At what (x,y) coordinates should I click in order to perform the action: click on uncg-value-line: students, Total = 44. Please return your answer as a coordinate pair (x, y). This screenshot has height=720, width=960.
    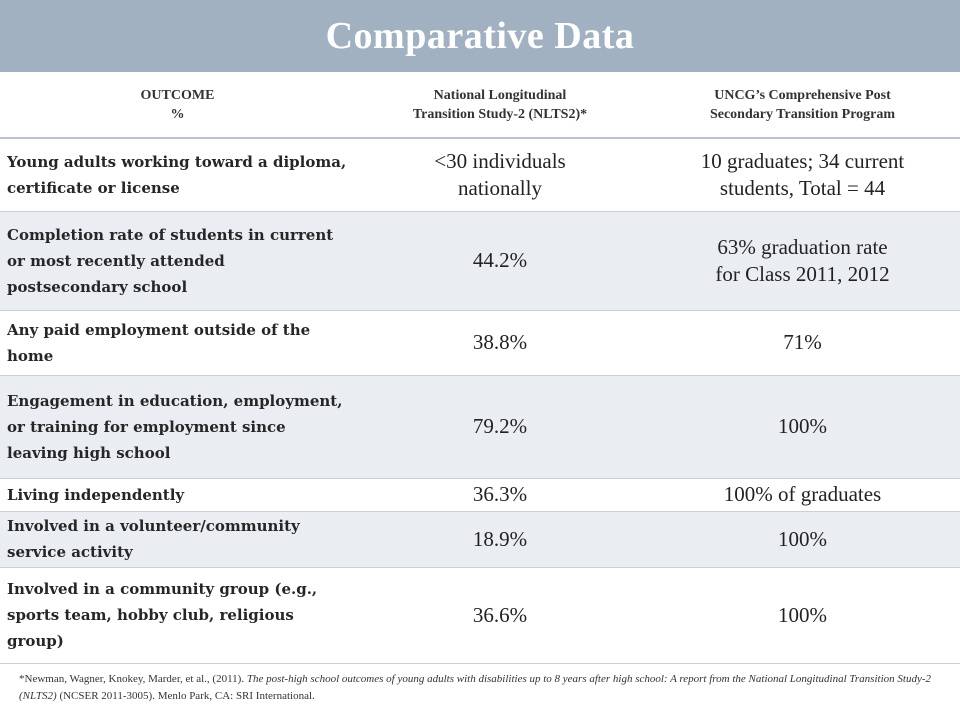
    Looking at the image, I should click on (802, 187).